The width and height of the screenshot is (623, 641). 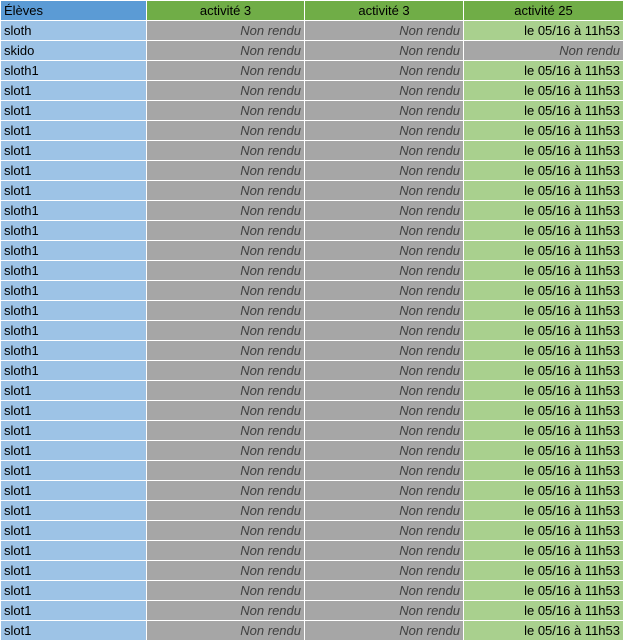 What do you see at coordinates (73, 50) in the screenshot?
I see `student-name-cell: skido` at bounding box center [73, 50].